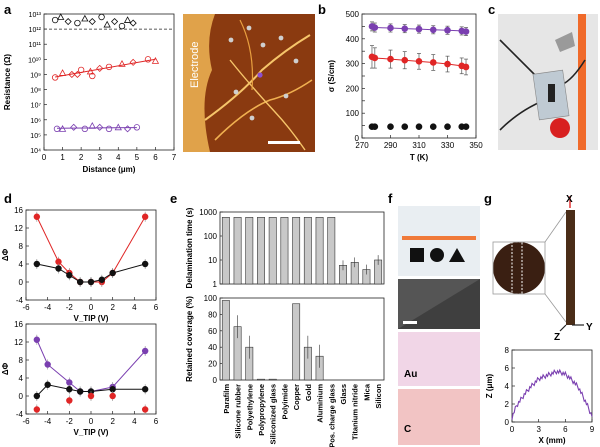  Describe the element at coordinates (378, 396) in the screenshot. I see `category-label: Silicon` at that location.